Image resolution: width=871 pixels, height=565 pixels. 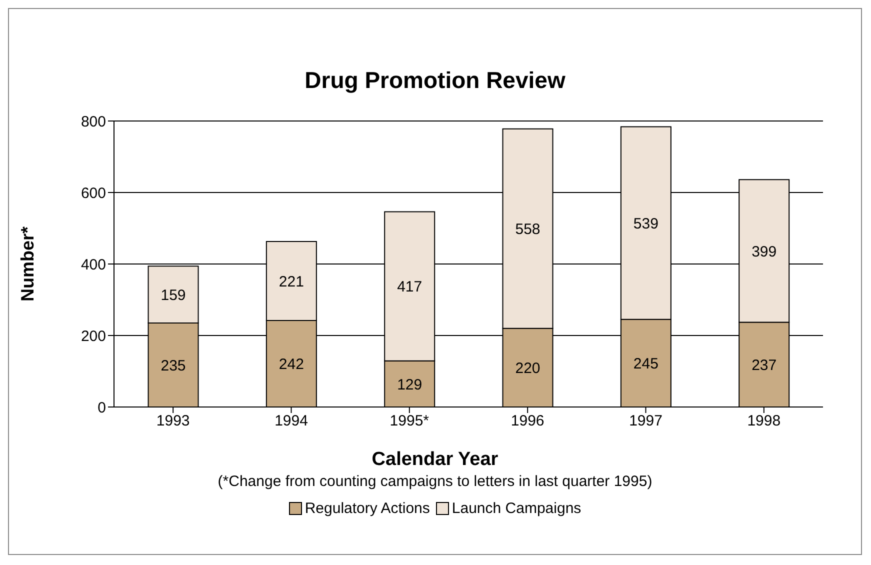 I want to click on legend-label: Launch Campaigns, so click(x=517, y=508).